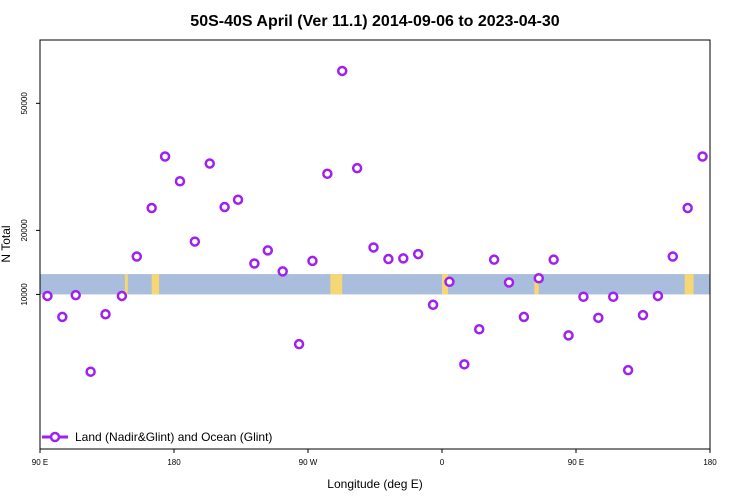  Describe the element at coordinates (24, 294) in the screenshot. I see `y-tick-label: 10000` at that location.